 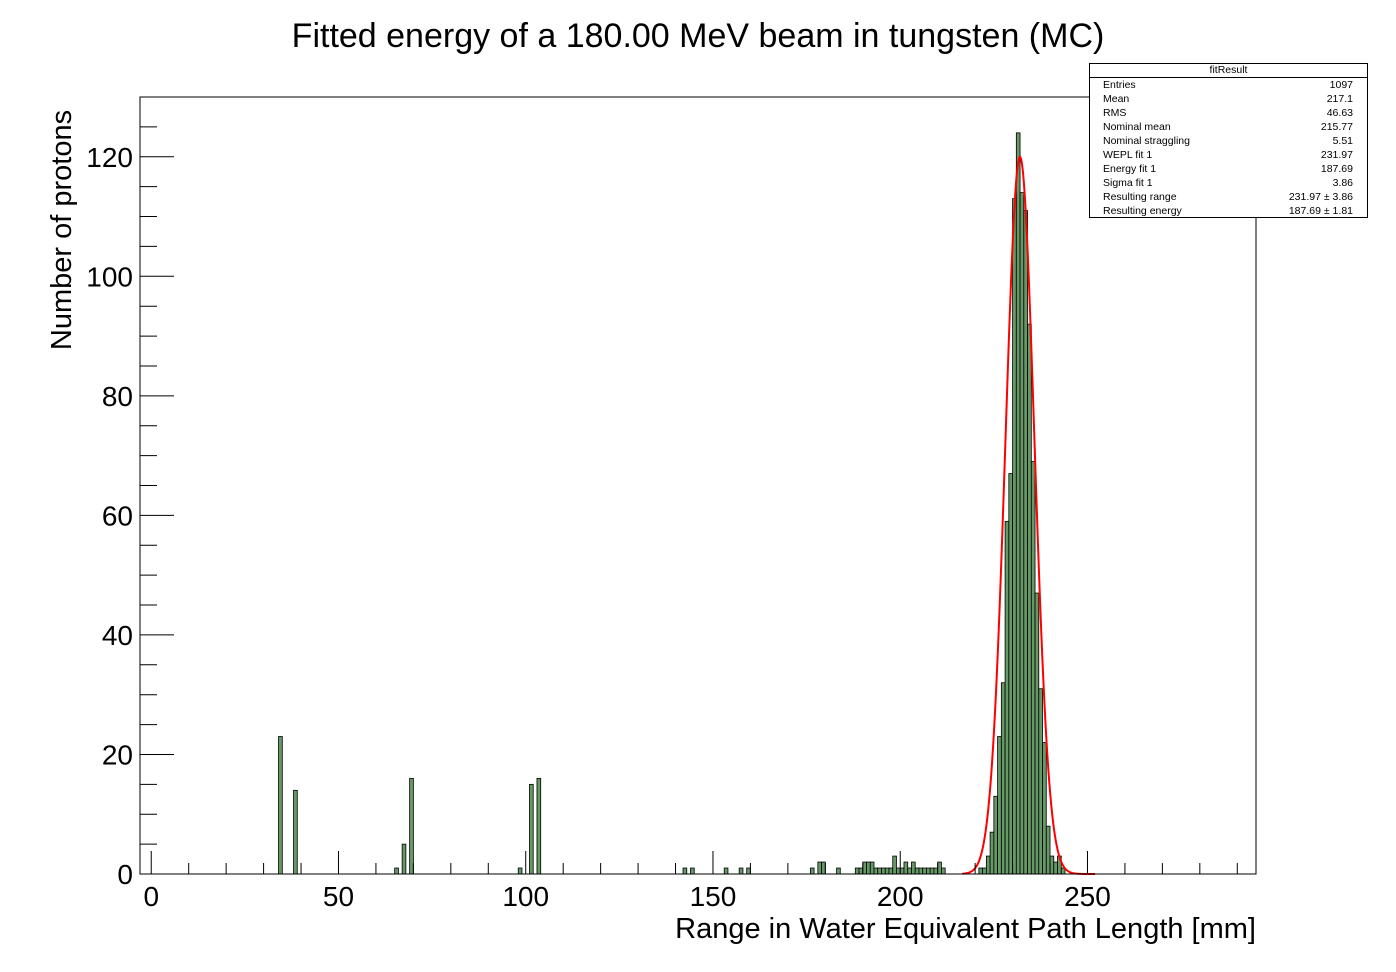 I want to click on y-tick-label: 20, so click(x=117, y=754).